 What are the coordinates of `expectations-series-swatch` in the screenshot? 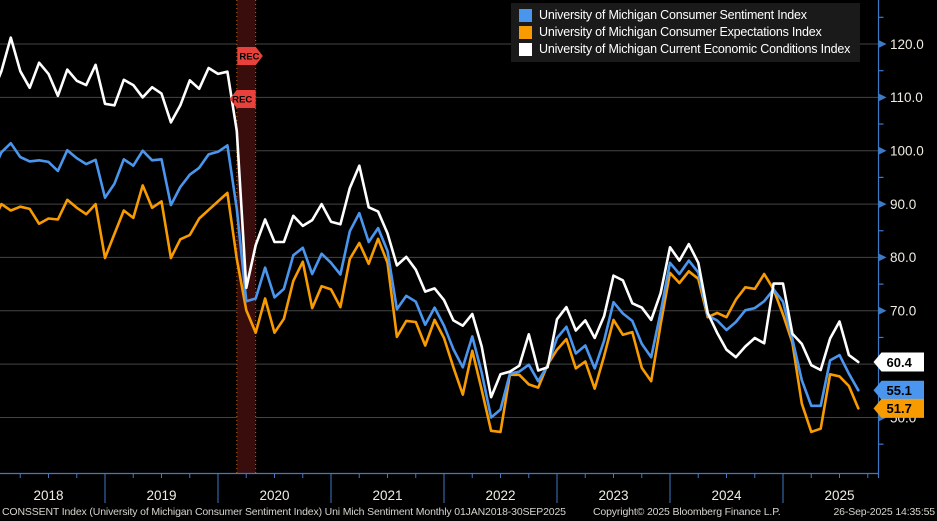 It's located at (525, 32).